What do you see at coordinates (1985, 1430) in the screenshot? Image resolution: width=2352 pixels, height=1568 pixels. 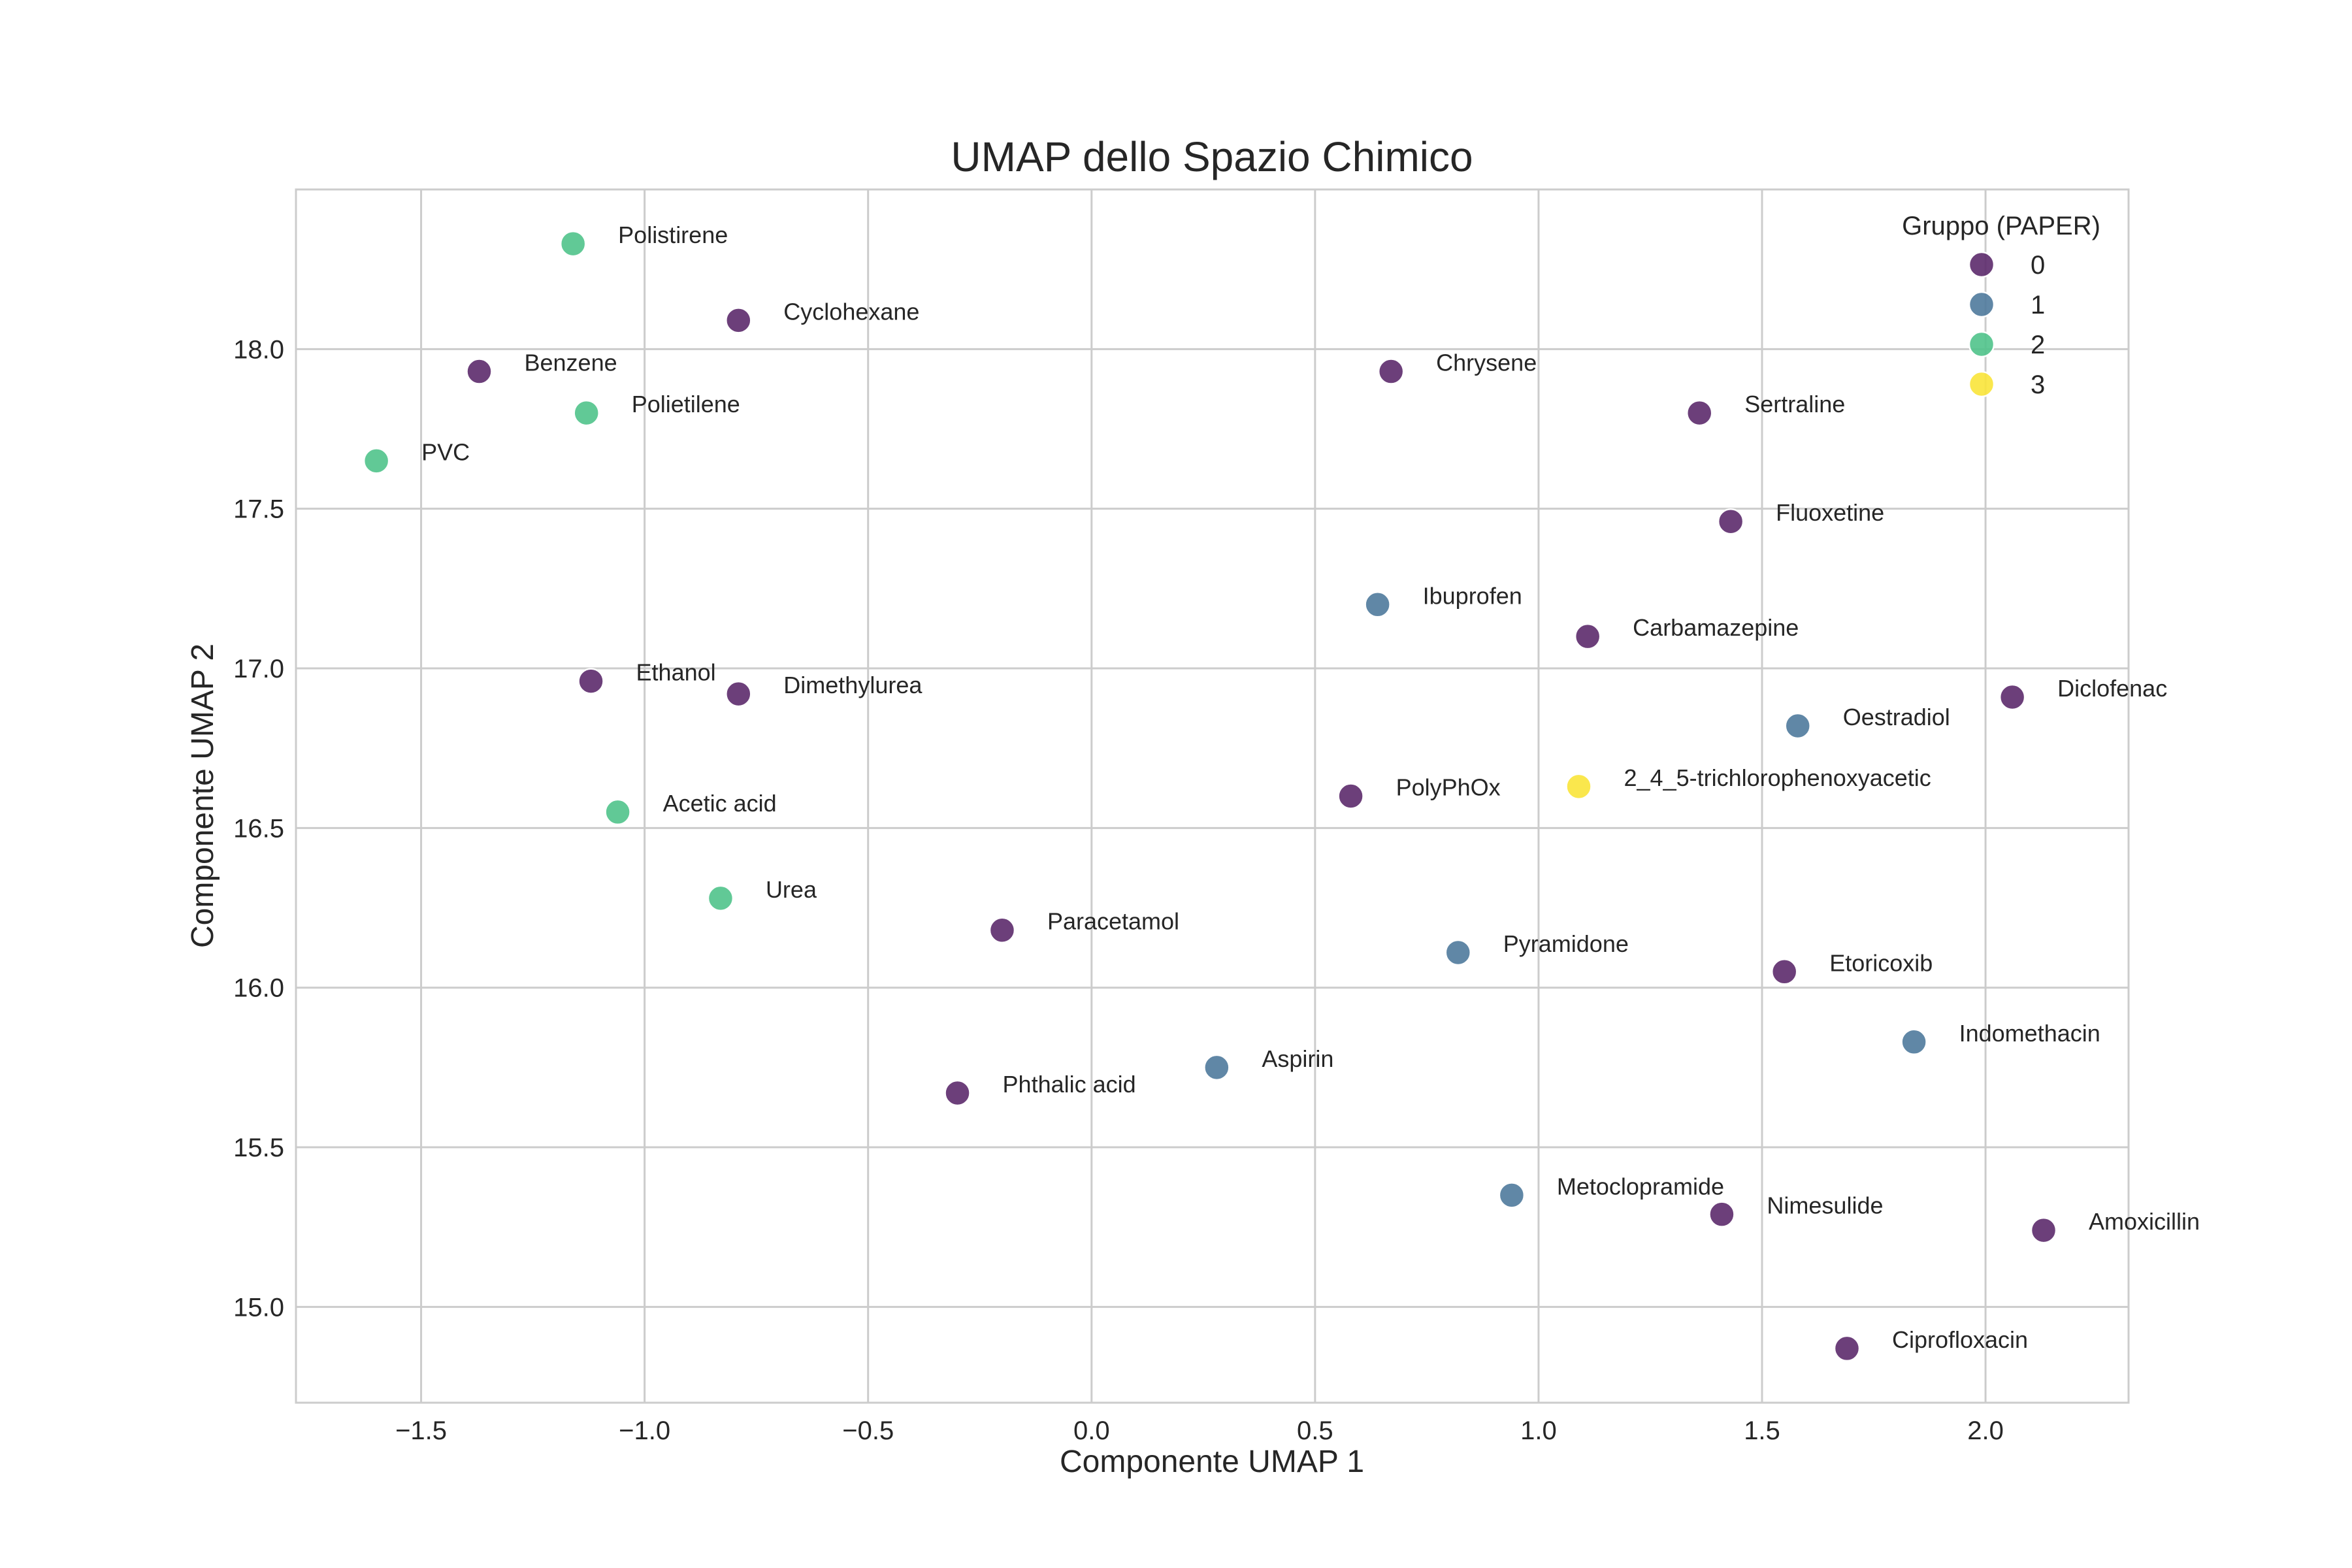 I see `x-tick-label: 2.0` at bounding box center [1985, 1430].